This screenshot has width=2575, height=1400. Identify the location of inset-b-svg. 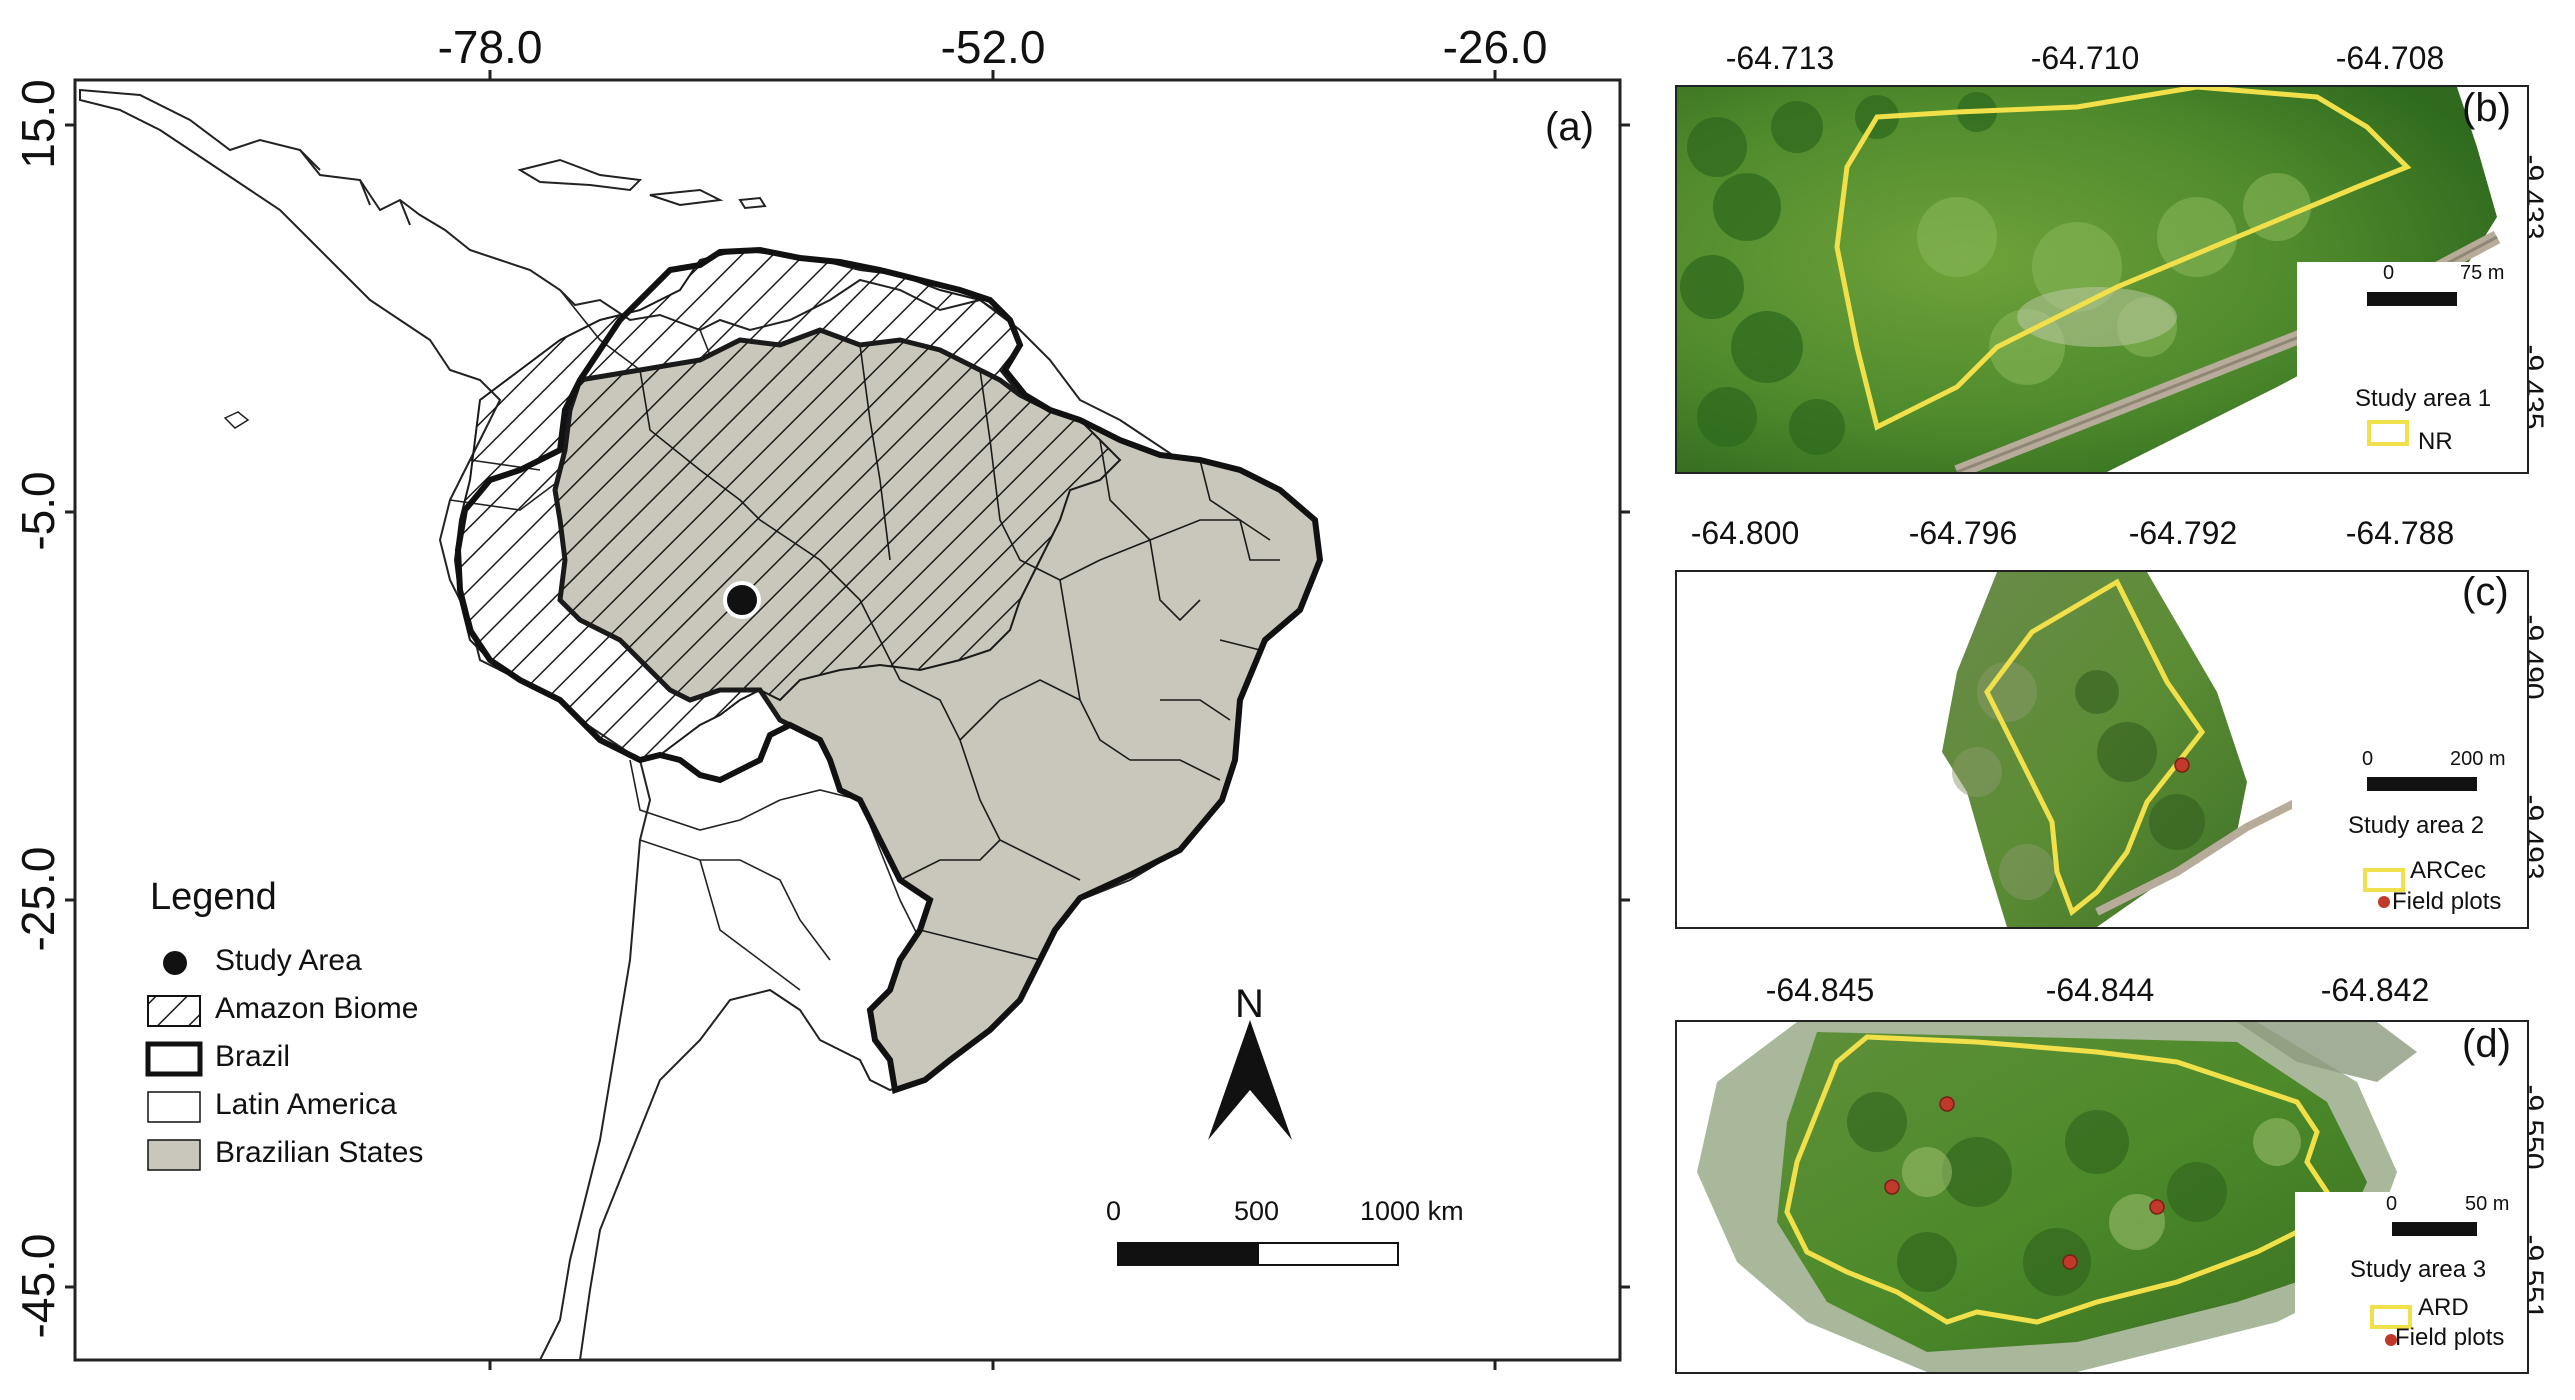
(2102, 279).